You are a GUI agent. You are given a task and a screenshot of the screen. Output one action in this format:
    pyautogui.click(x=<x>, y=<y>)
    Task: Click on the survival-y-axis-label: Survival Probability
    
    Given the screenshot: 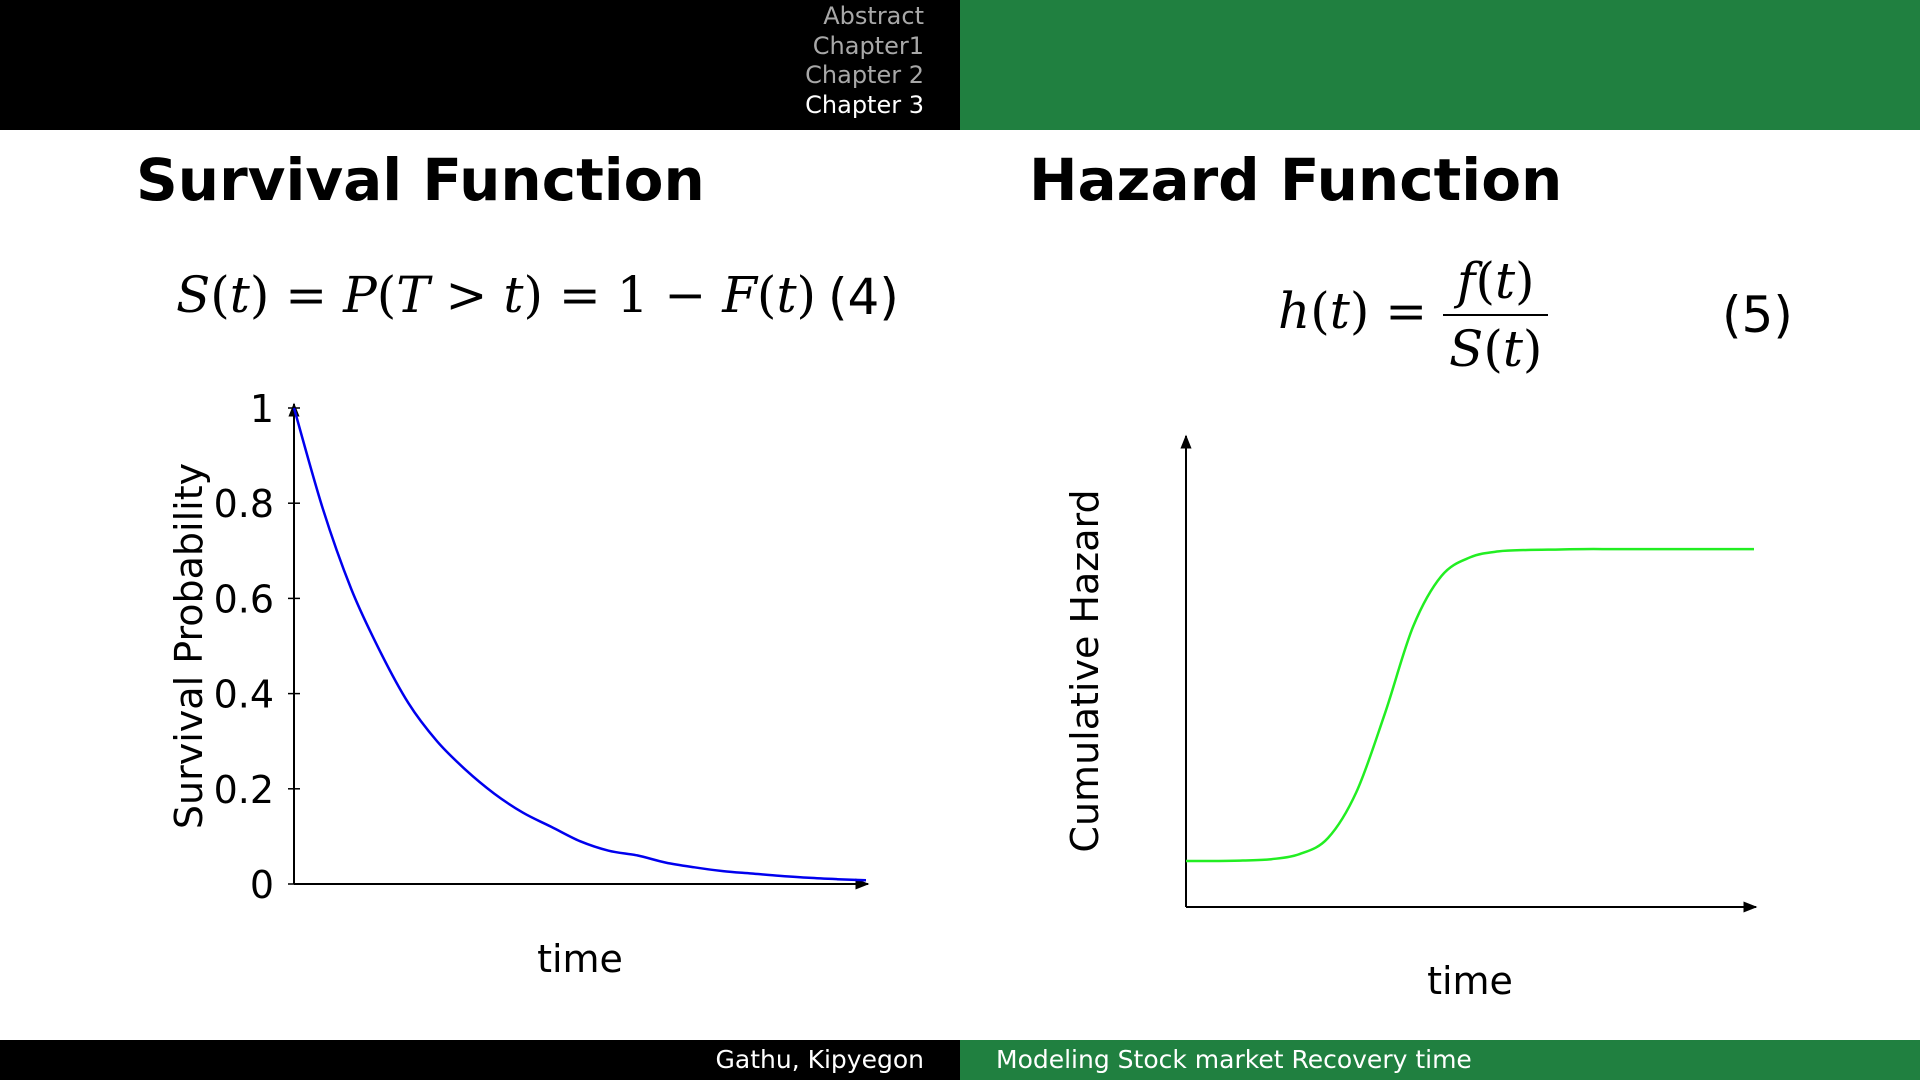 What is the action you would take?
    pyautogui.click(x=189, y=646)
    